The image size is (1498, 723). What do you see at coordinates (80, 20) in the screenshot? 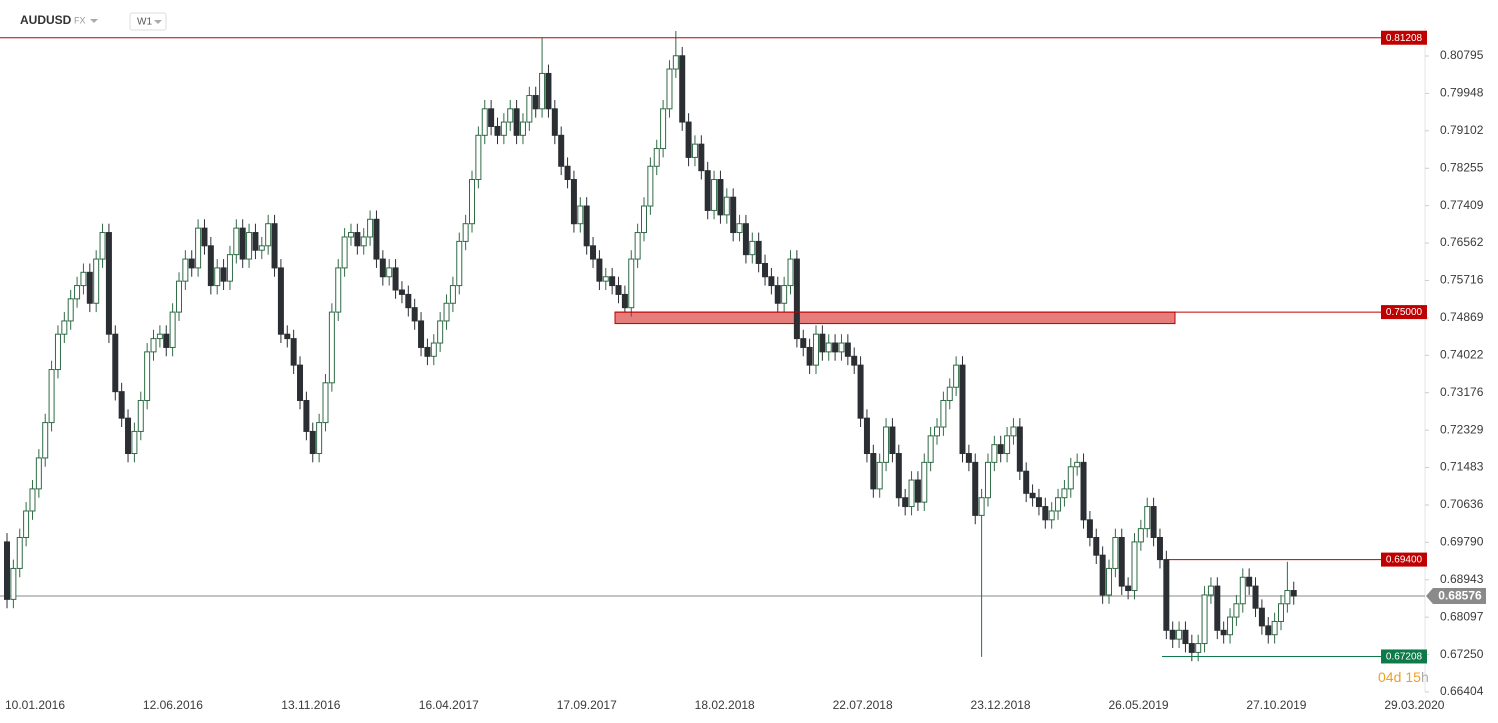
I see `market: FX` at bounding box center [80, 20].